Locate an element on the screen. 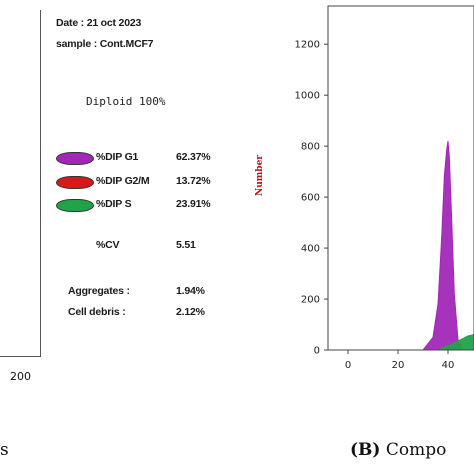 The height and width of the screenshot is (474, 474). legend-swatch-s is located at coordinates (75, 205).